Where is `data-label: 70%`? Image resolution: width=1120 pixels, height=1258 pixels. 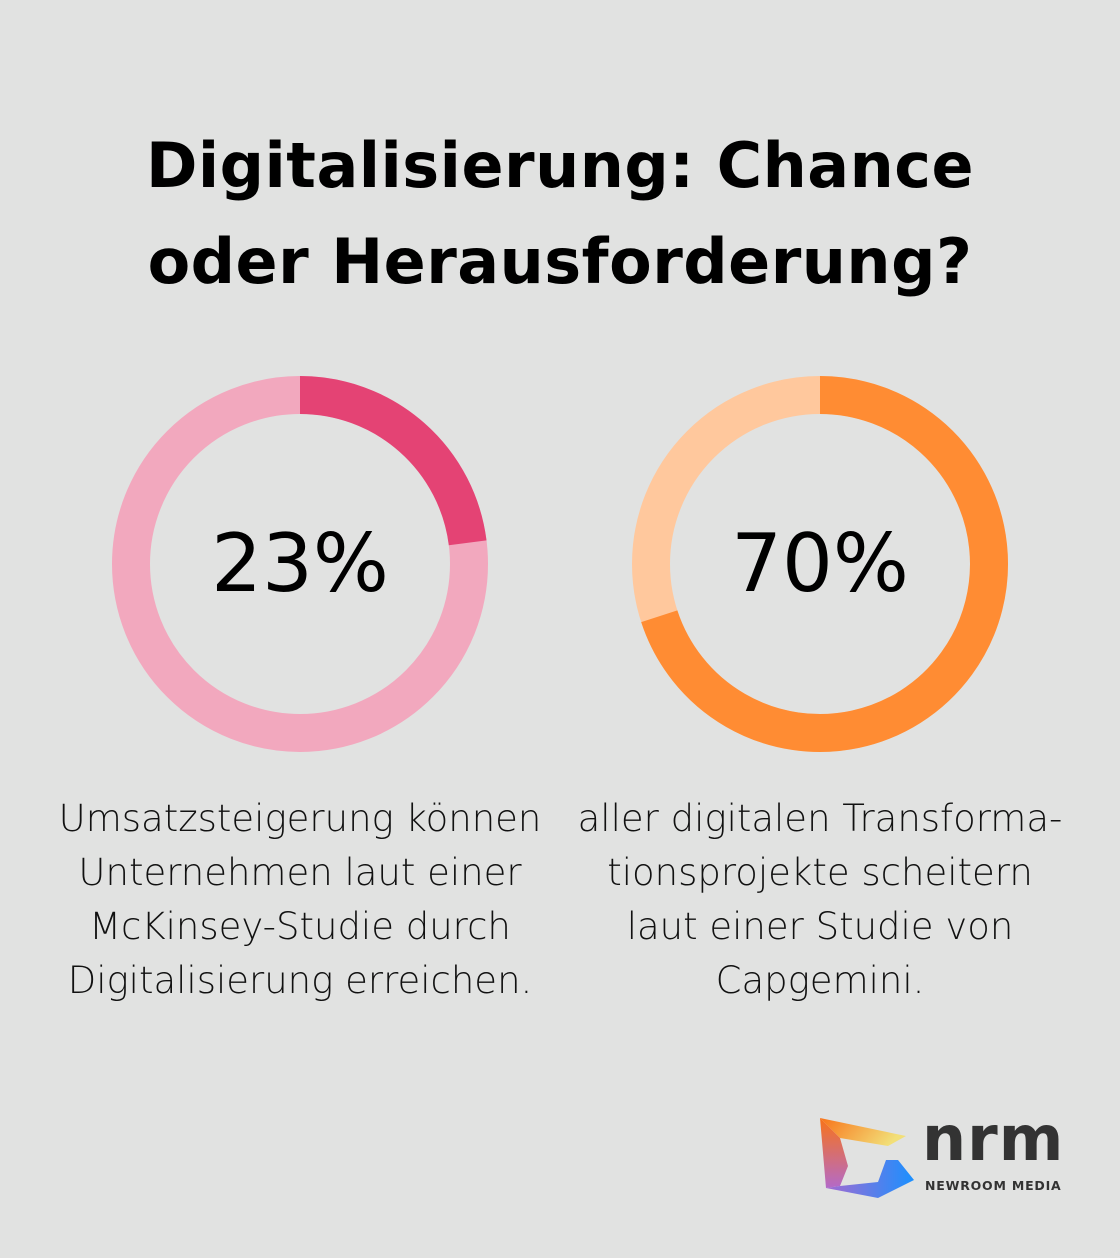
data-label: 70% is located at coordinates (820, 563).